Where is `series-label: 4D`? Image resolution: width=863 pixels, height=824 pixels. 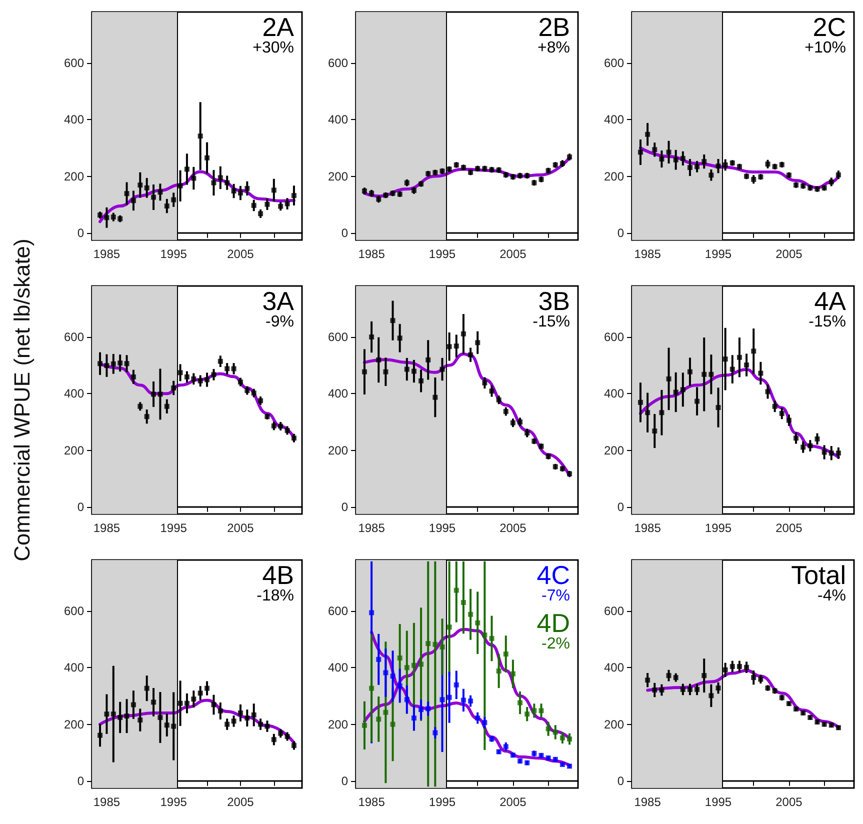
series-label: 4D is located at coordinates (553, 623).